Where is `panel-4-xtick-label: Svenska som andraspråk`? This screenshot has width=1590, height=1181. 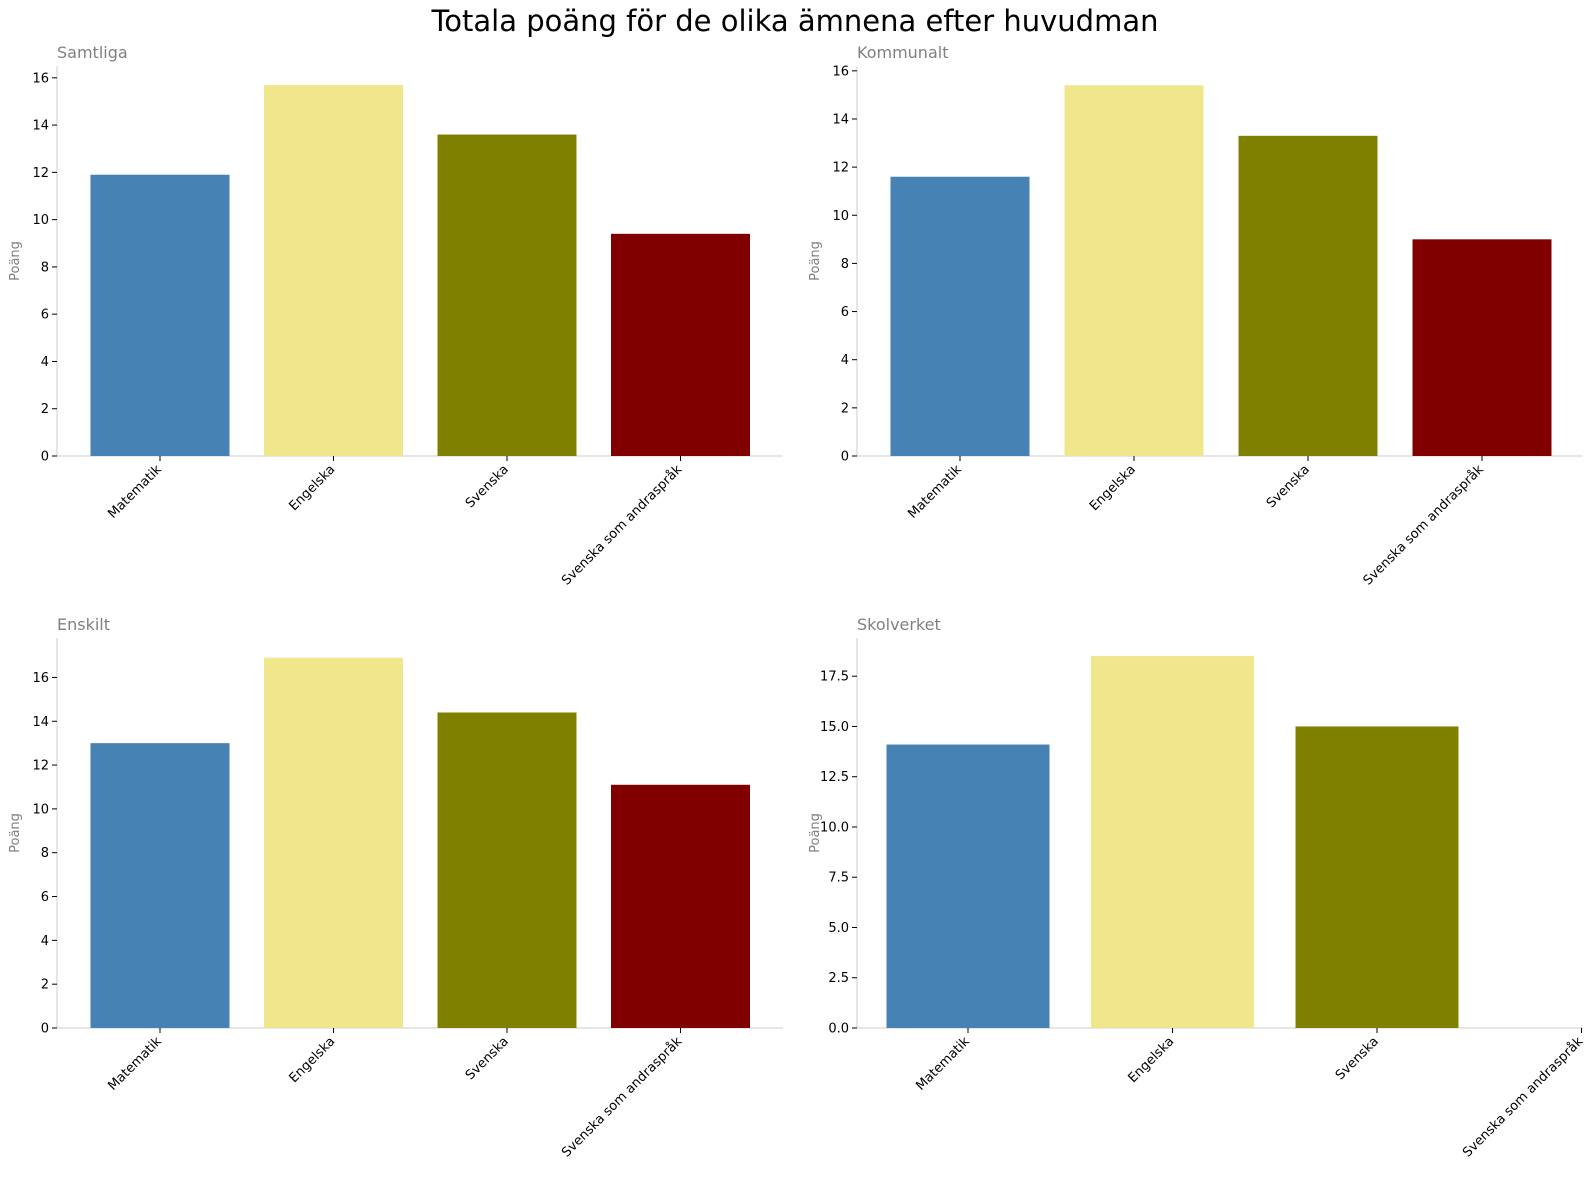 panel-4-xtick-label: Svenska som andraspråk is located at coordinates (1523, 1097).